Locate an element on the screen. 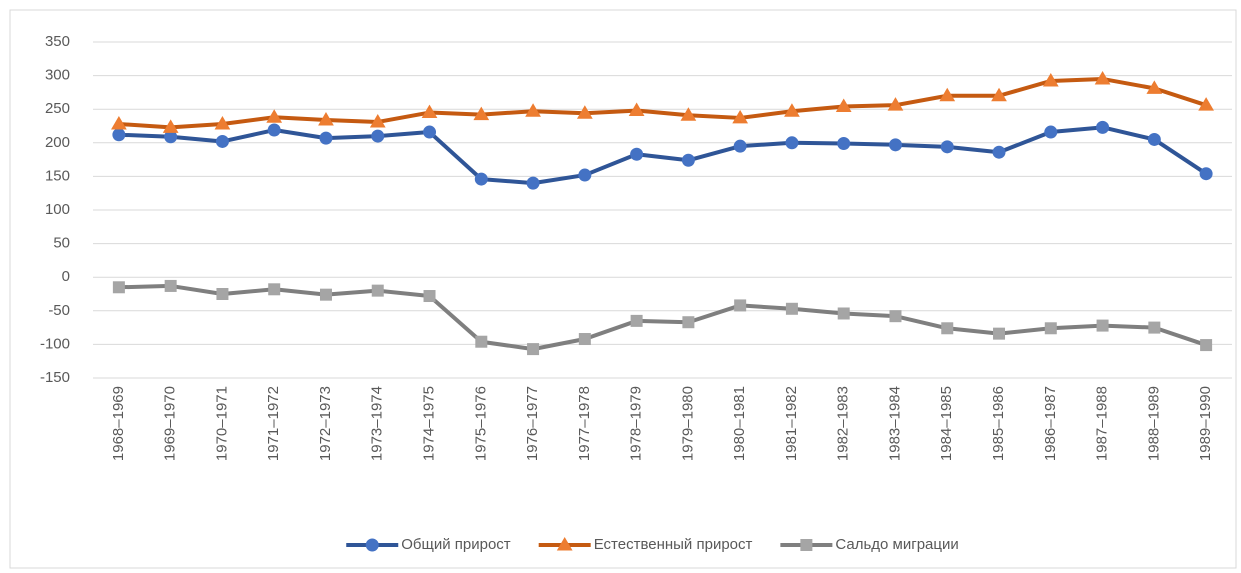  x-tick-label: 1972–1973 is located at coordinates (325, 423).